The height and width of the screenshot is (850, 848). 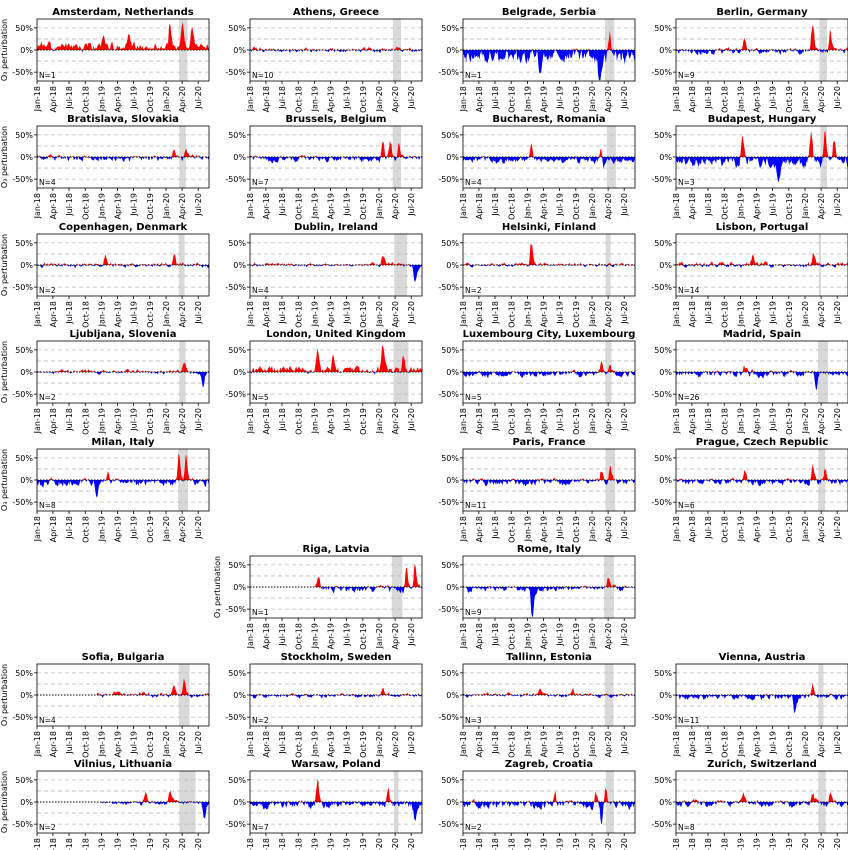 What do you see at coordinates (762, 764) in the screenshot?
I see `panel-title: Zurich, Switzerland` at bounding box center [762, 764].